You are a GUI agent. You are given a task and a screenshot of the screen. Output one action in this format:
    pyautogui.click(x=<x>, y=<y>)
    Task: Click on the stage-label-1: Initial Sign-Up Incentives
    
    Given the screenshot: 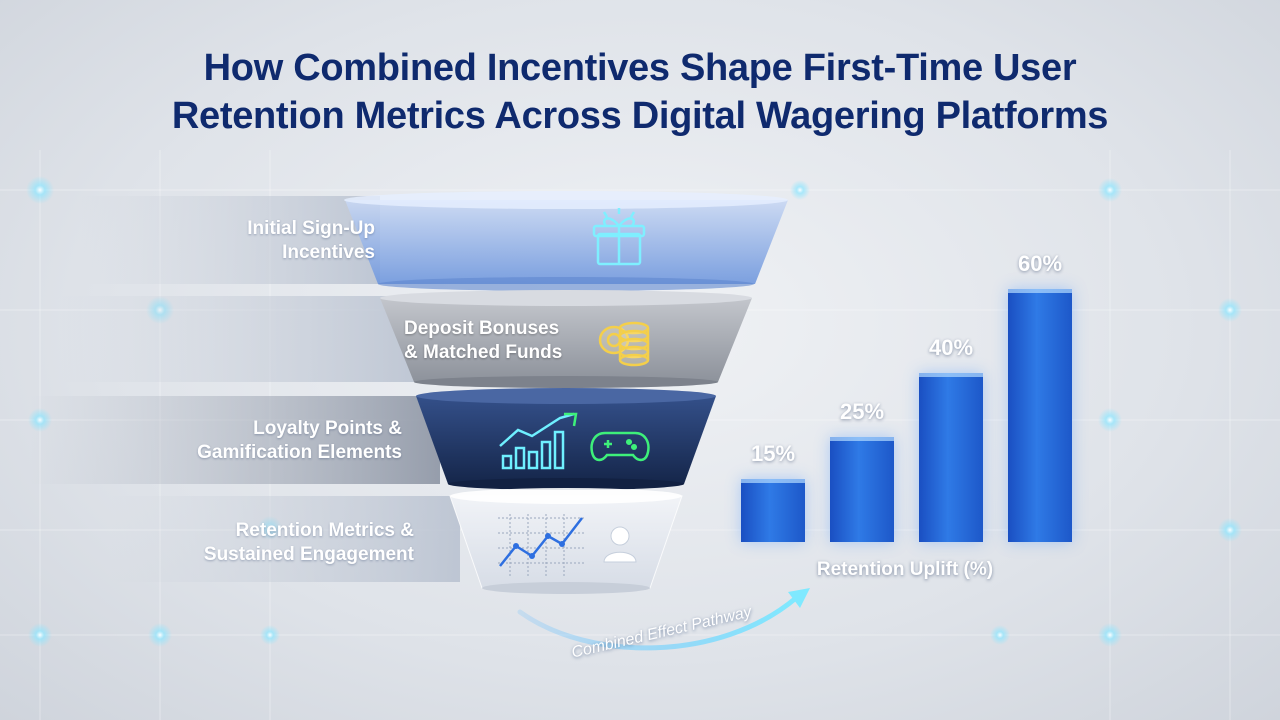 What is the action you would take?
    pyautogui.click(x=311, y=240)
    